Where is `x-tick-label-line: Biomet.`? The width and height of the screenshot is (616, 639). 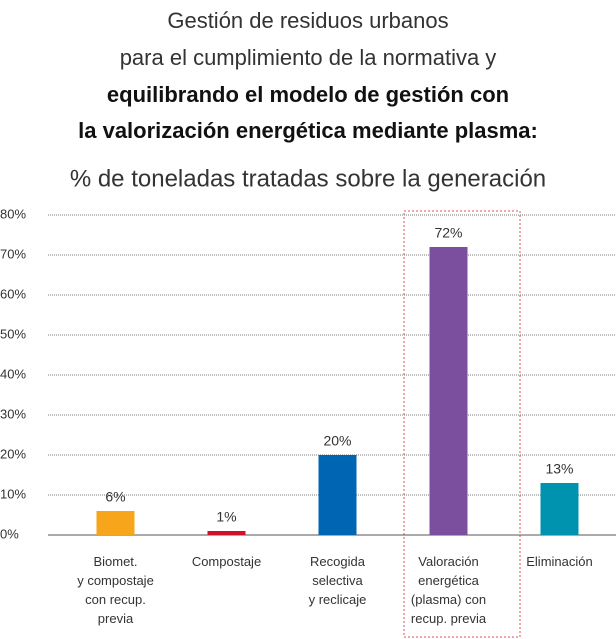
x-tick-label-line: Biomet. is located at coordinates (115, 561).